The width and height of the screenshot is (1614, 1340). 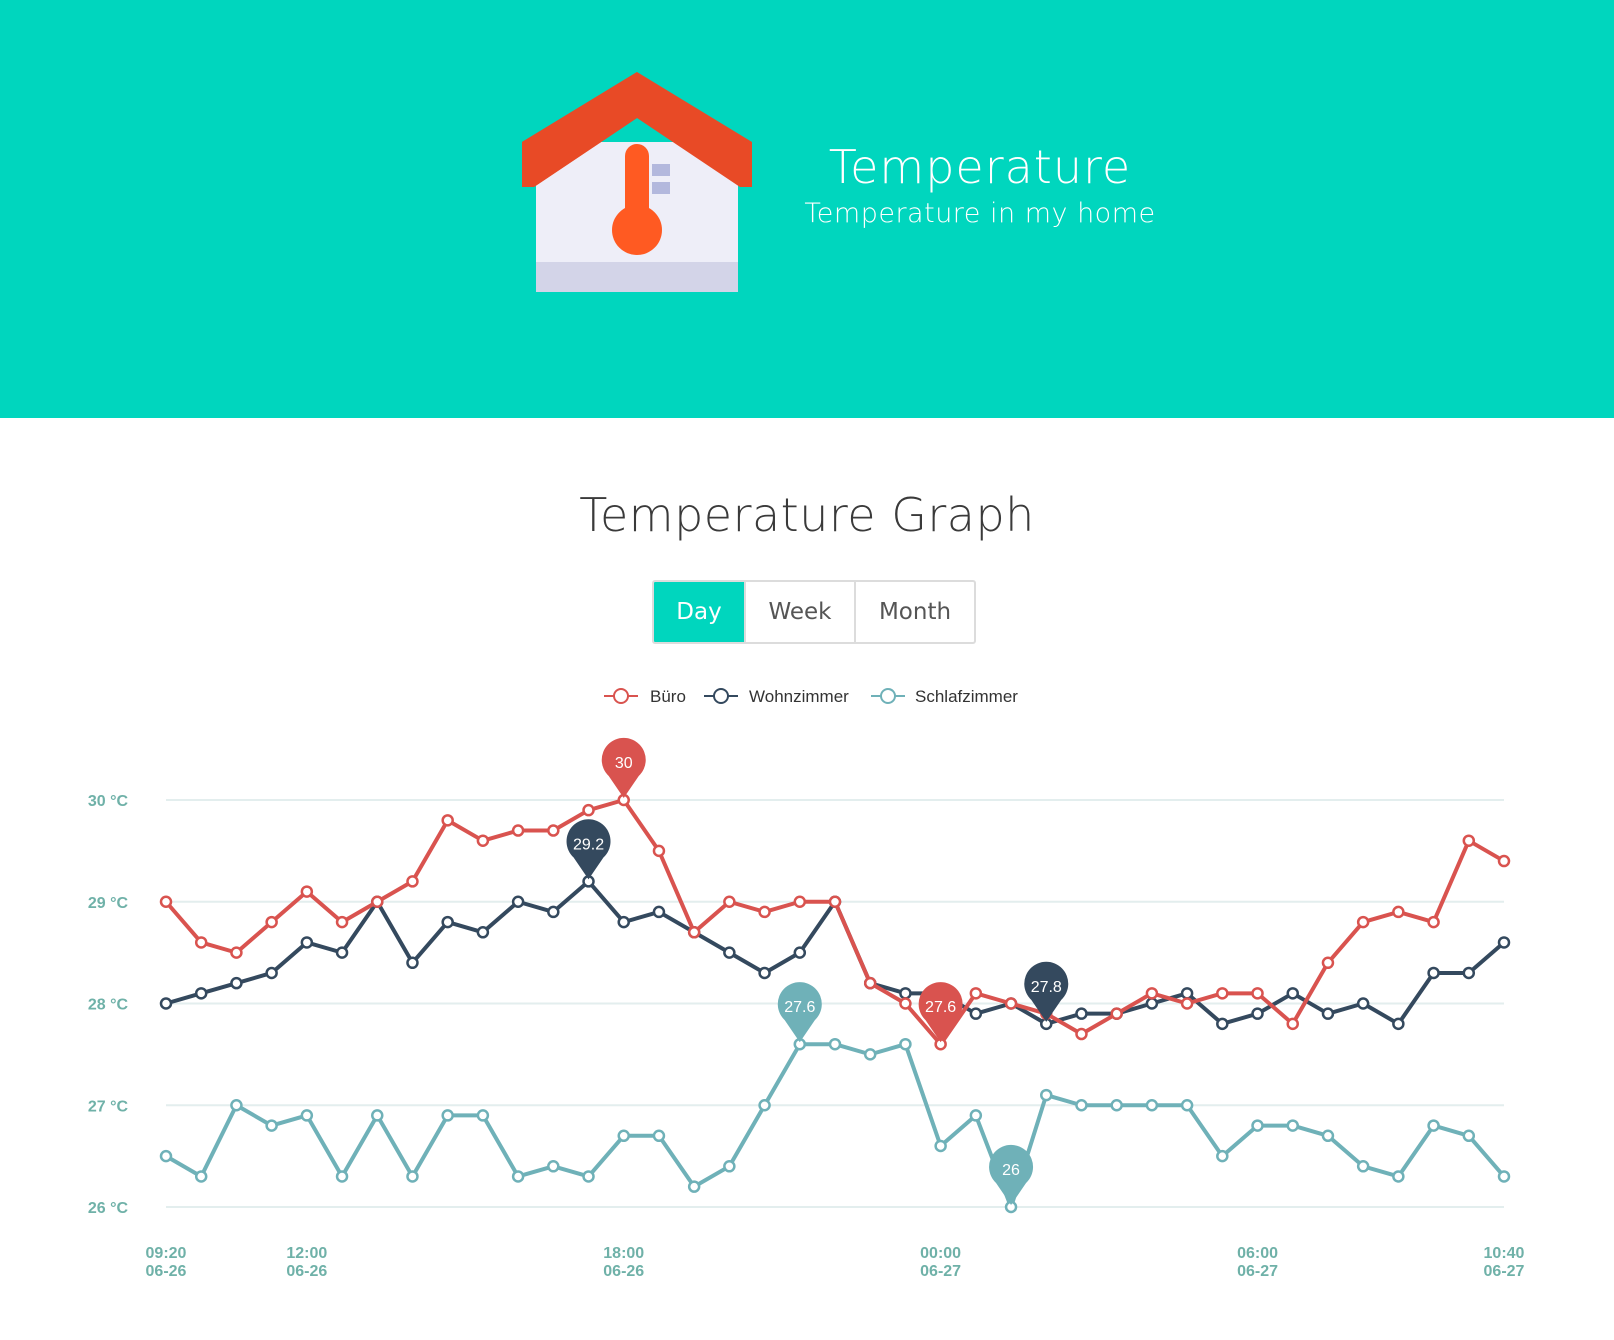 I want to click on value-pin-label: 27.6, so click(x=799, y=1007).